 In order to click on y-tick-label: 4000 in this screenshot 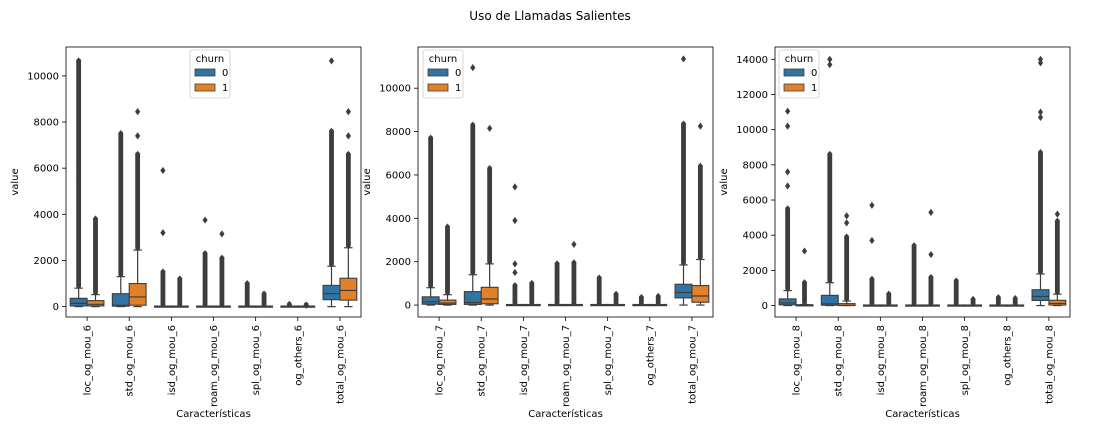, I will do `click(46, 215)`.